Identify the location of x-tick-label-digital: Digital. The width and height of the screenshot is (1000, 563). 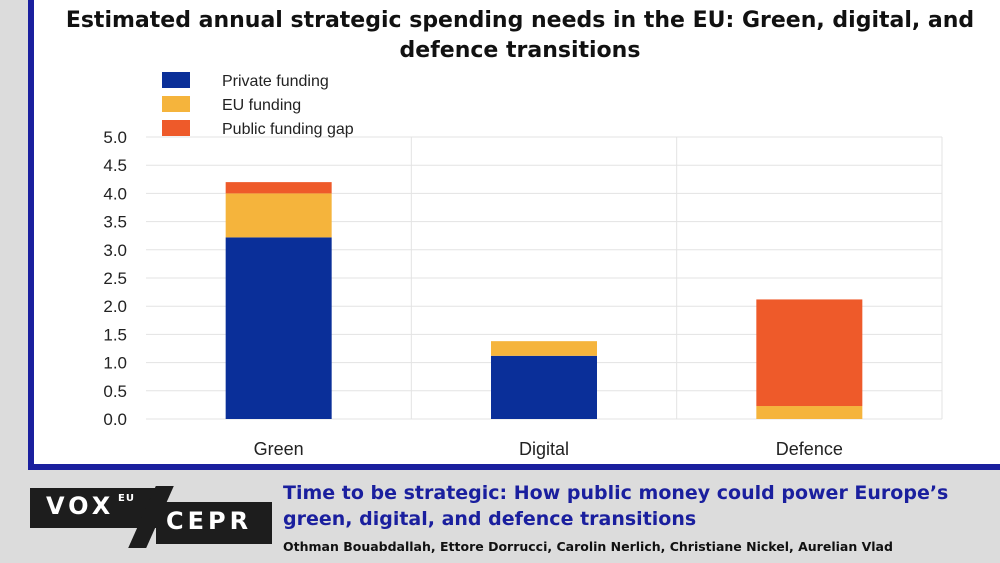
(544, 449).